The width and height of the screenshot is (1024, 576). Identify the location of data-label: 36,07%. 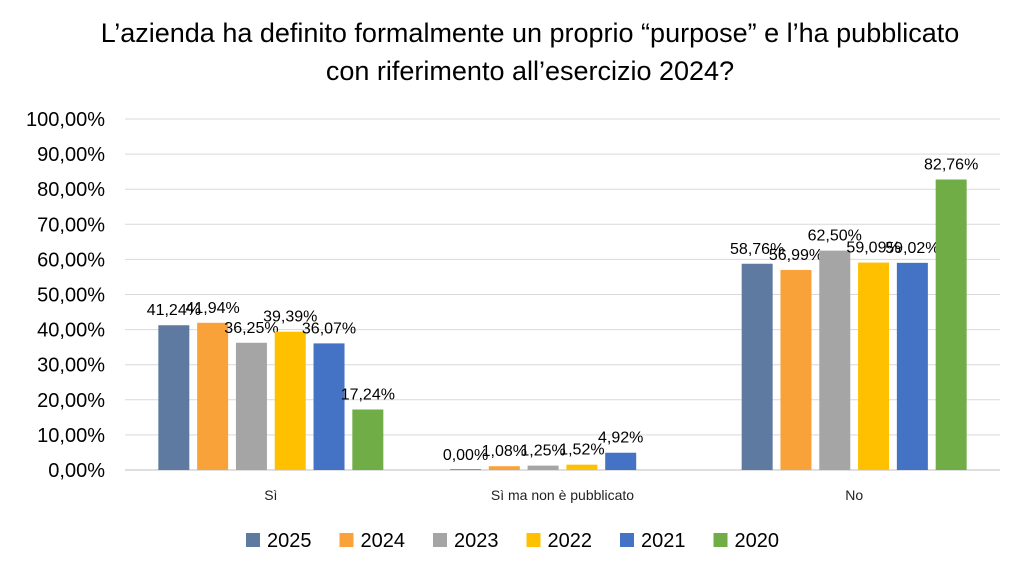
(329, 328).